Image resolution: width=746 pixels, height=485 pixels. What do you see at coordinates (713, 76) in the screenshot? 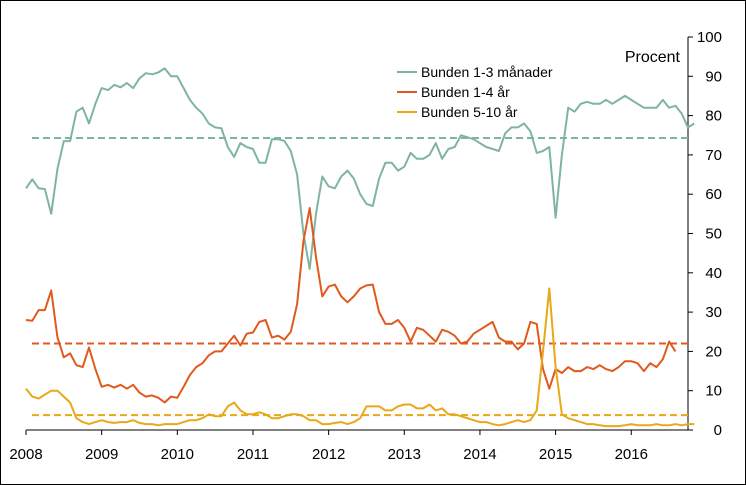
I see `y-tick-label: 90` at bounding box center [713, 76].